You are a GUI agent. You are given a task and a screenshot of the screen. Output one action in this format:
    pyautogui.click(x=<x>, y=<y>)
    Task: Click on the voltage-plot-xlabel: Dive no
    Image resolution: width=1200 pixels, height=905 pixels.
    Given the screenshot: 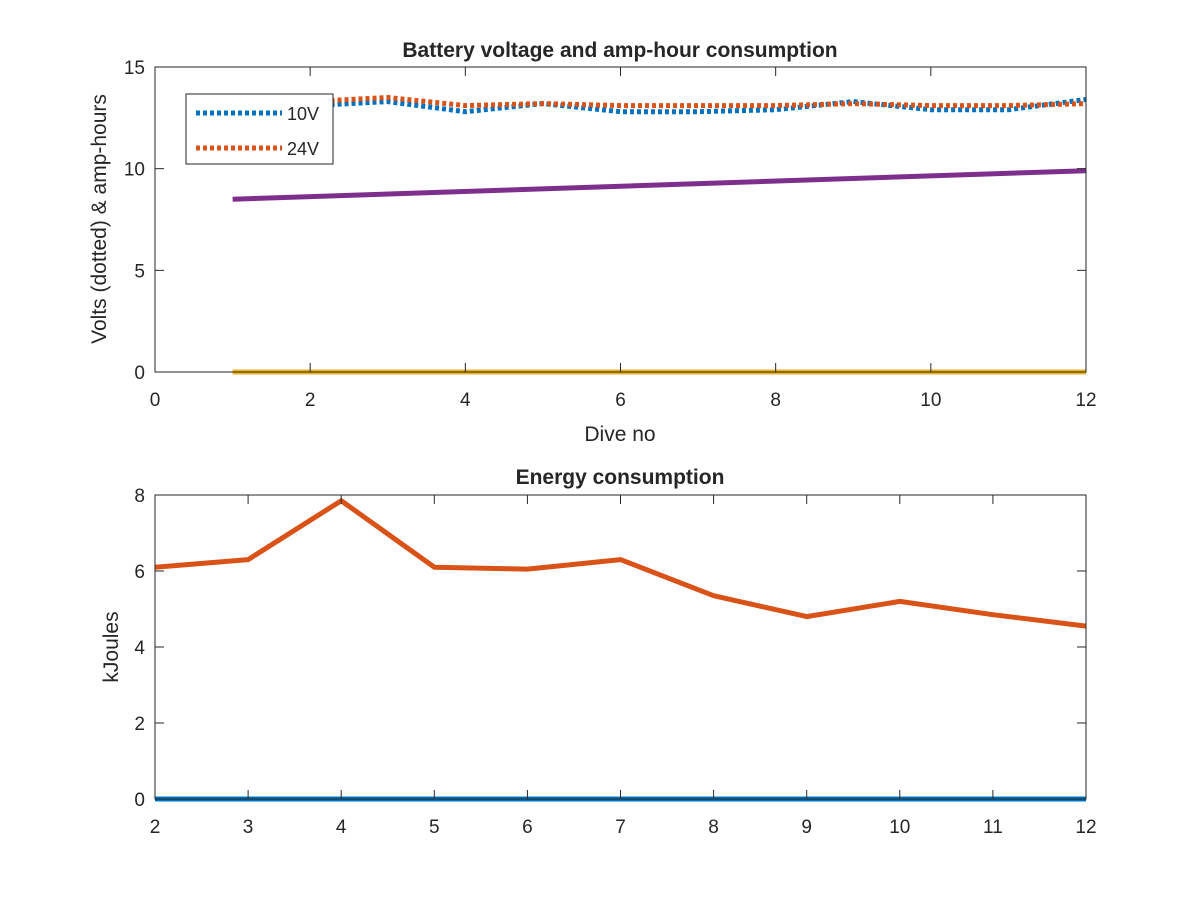 What is the action you would take?
    pyautogui.click(x=619, y=434)
    